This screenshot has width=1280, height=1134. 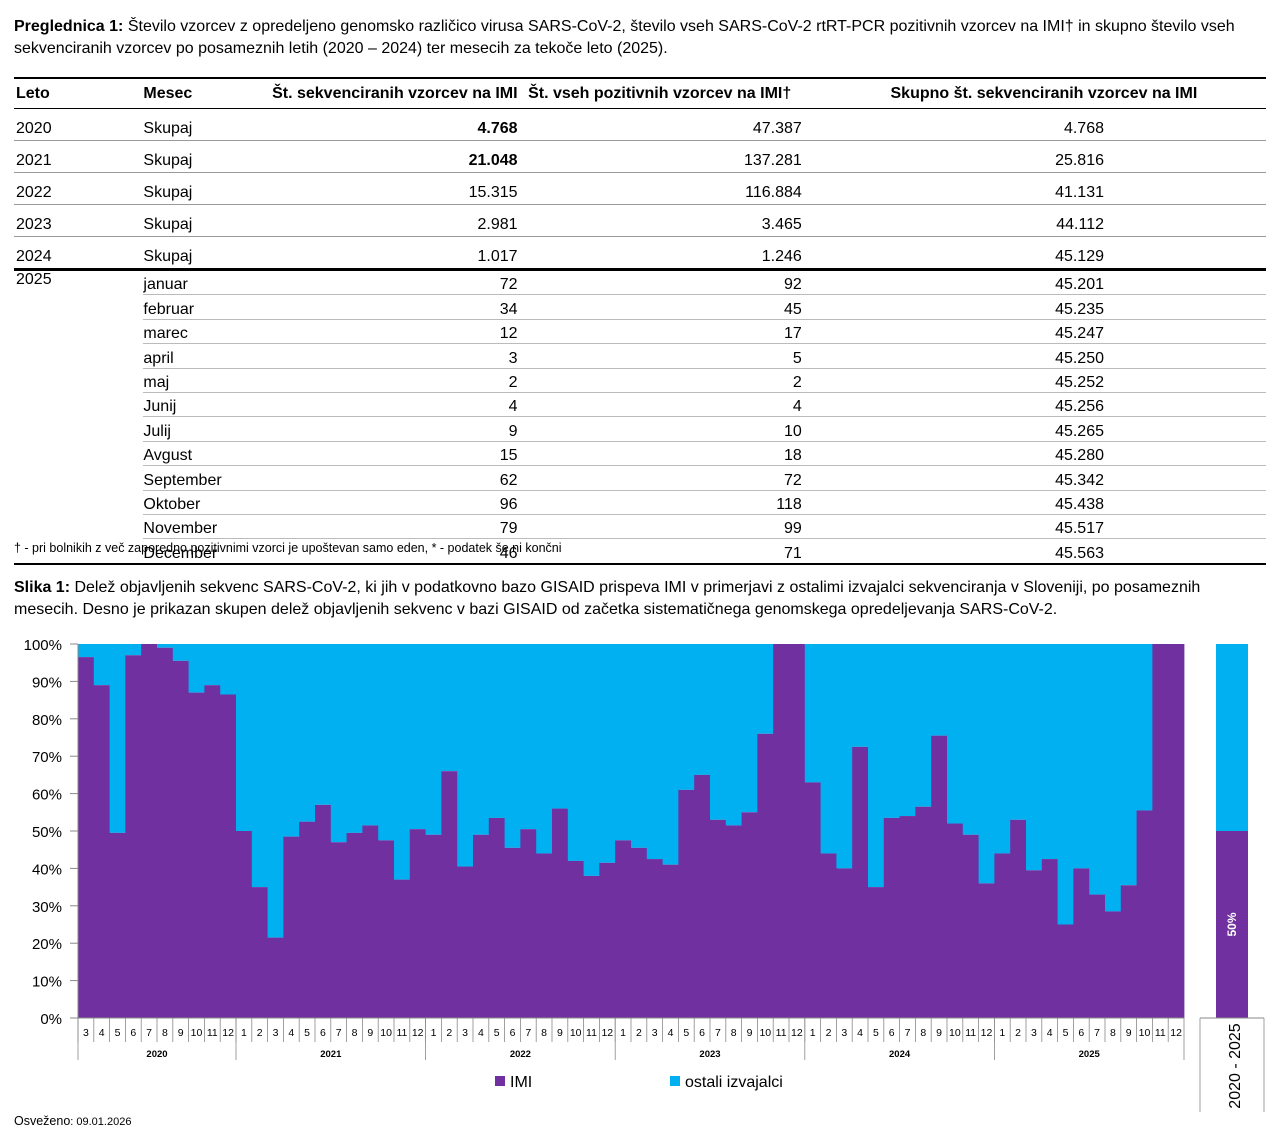 I want to click on cell-sequenced: 15, so click(x=395, y=454).